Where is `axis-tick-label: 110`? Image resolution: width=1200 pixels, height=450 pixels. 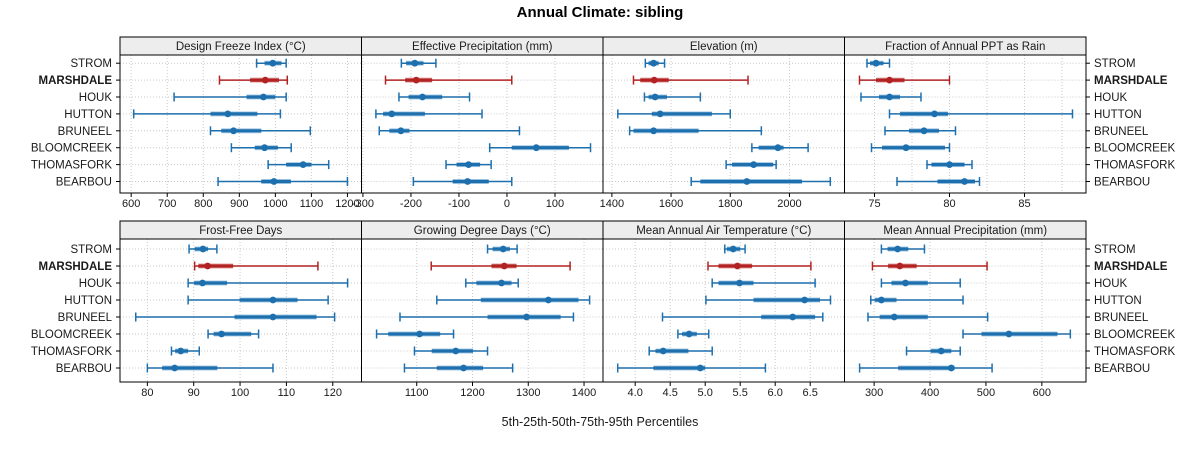 axis-tick-label: 110 is located at coordinates (287, 393).